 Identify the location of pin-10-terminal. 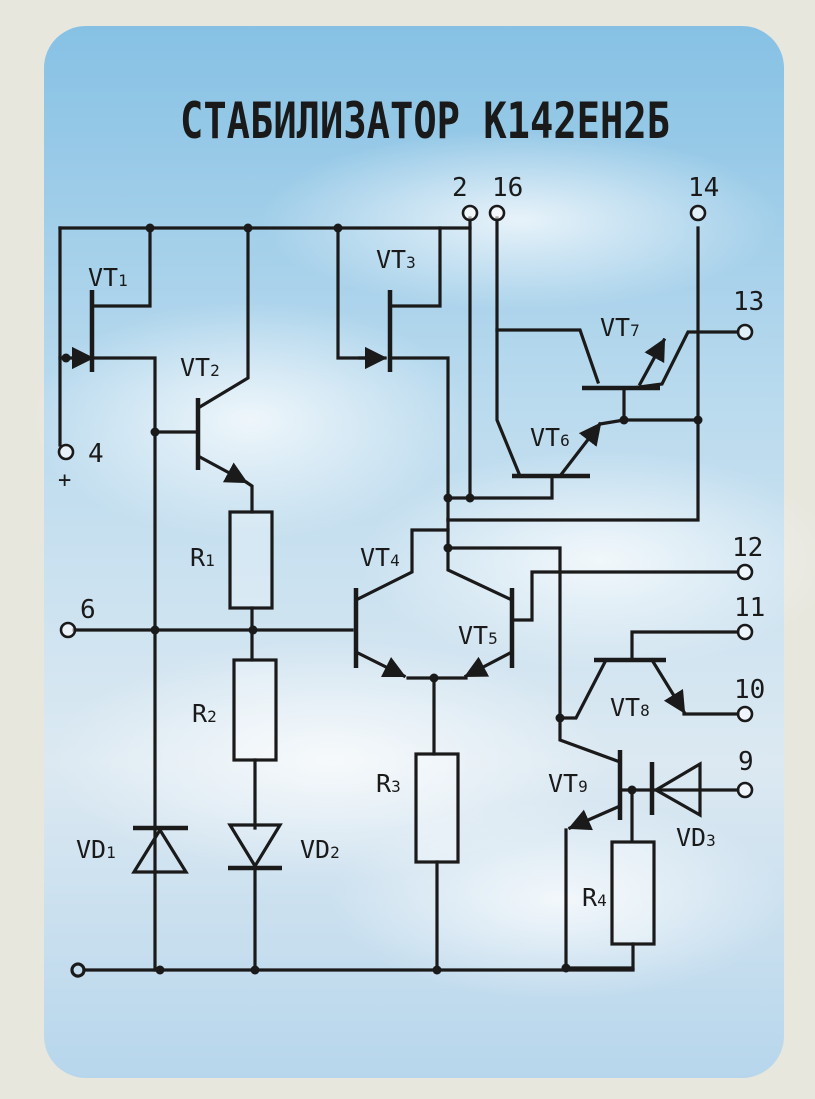
(745, 714).